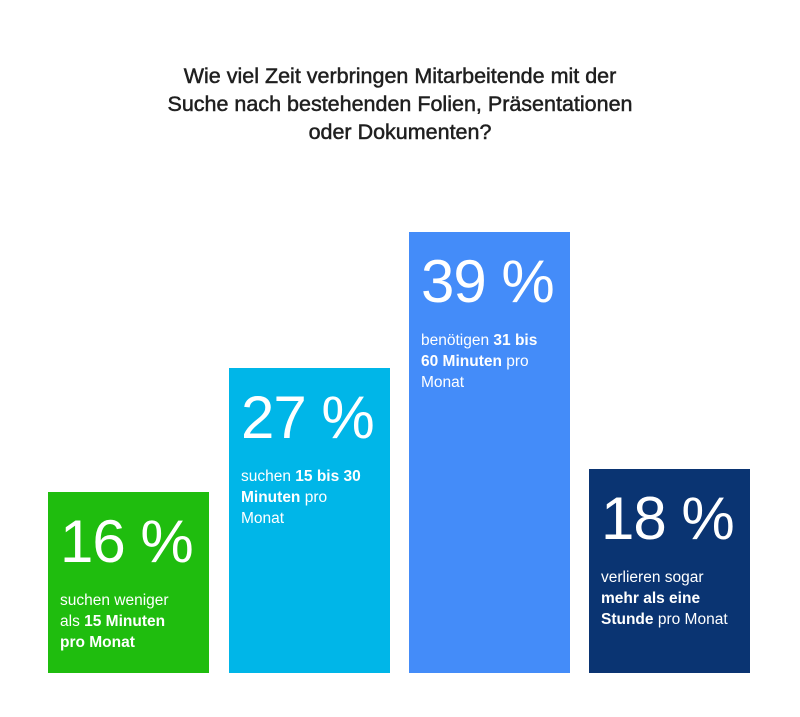 The width and height of the screenshot is (800, 717). I want to click on bar-description-text: suchen weniger, so click(114, 600).